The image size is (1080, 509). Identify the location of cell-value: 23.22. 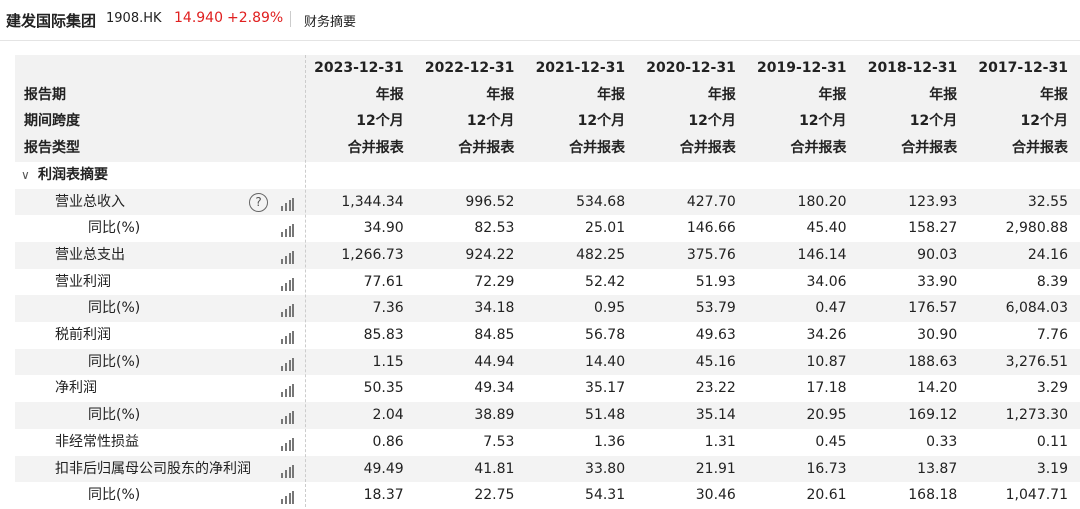
(715, 388).